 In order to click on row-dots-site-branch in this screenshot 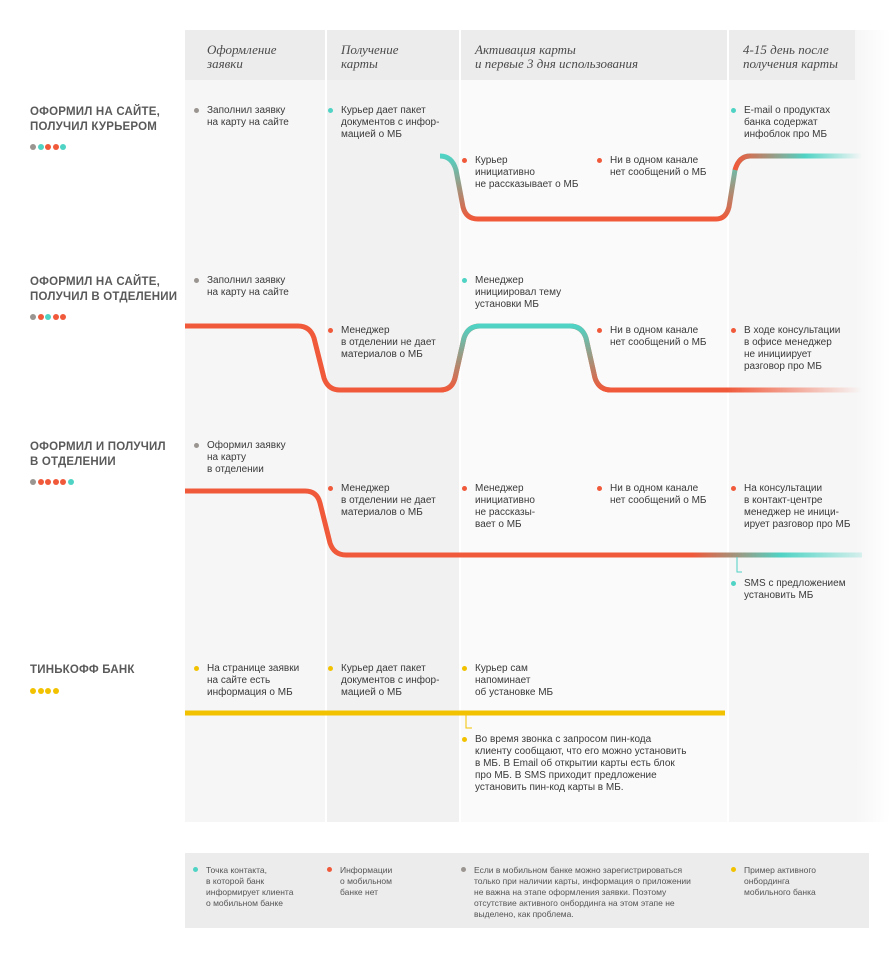, I will do `click(49, 313)`.